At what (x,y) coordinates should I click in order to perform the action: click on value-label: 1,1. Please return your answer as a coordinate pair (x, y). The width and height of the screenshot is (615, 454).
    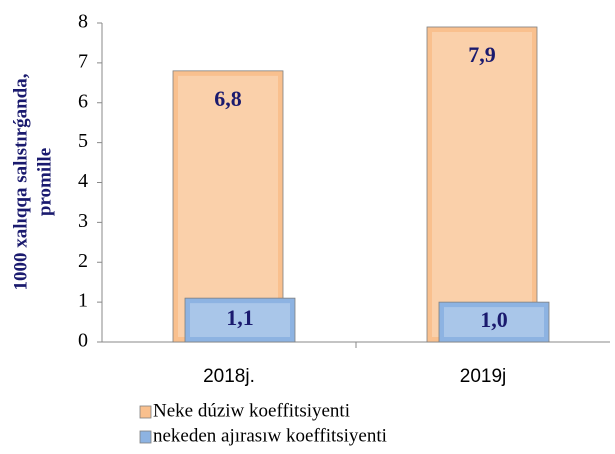
    Looking at the image, I should click on (240, 317).